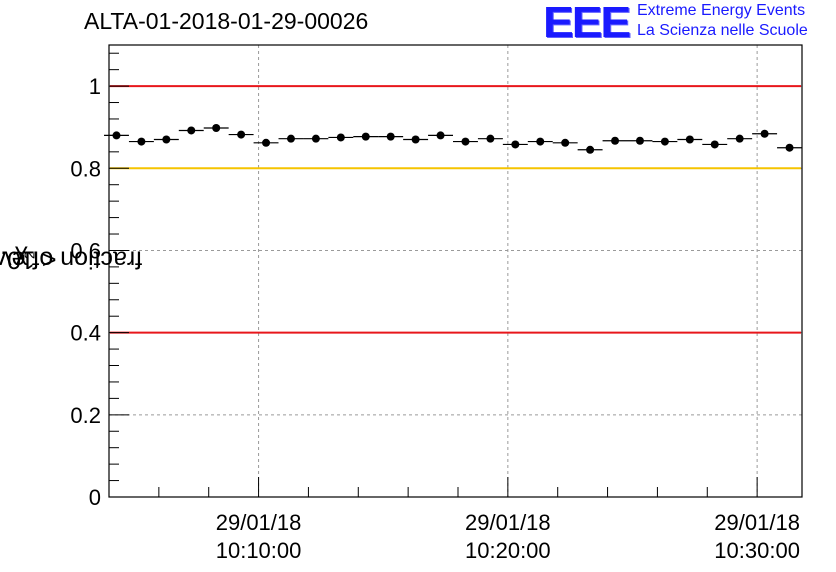 The height and width of the screenshot is (572, 836). Describe the element at coordinates (721, 10) in the screenshot. I see `logo-text-line1: Extreme Energy Events` at that location.